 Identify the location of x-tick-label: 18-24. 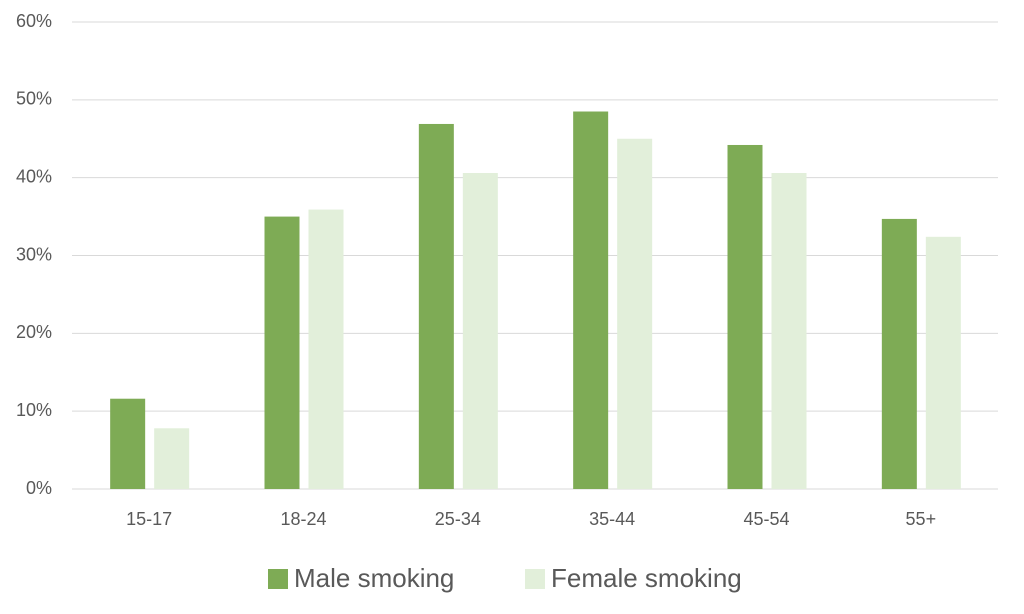
(303, 519).